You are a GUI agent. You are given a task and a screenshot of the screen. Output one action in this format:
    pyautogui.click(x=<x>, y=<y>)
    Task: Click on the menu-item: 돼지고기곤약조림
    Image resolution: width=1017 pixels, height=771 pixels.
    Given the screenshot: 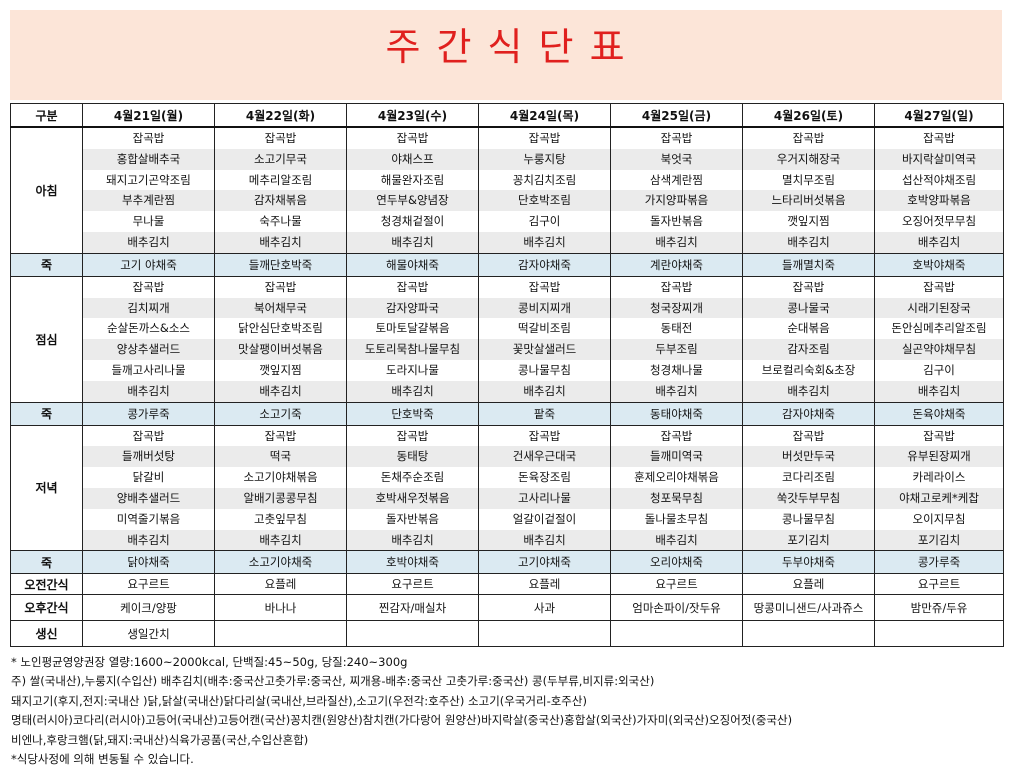 What is the action you would take?
    pyautogui.click(x=148, y=179)
    